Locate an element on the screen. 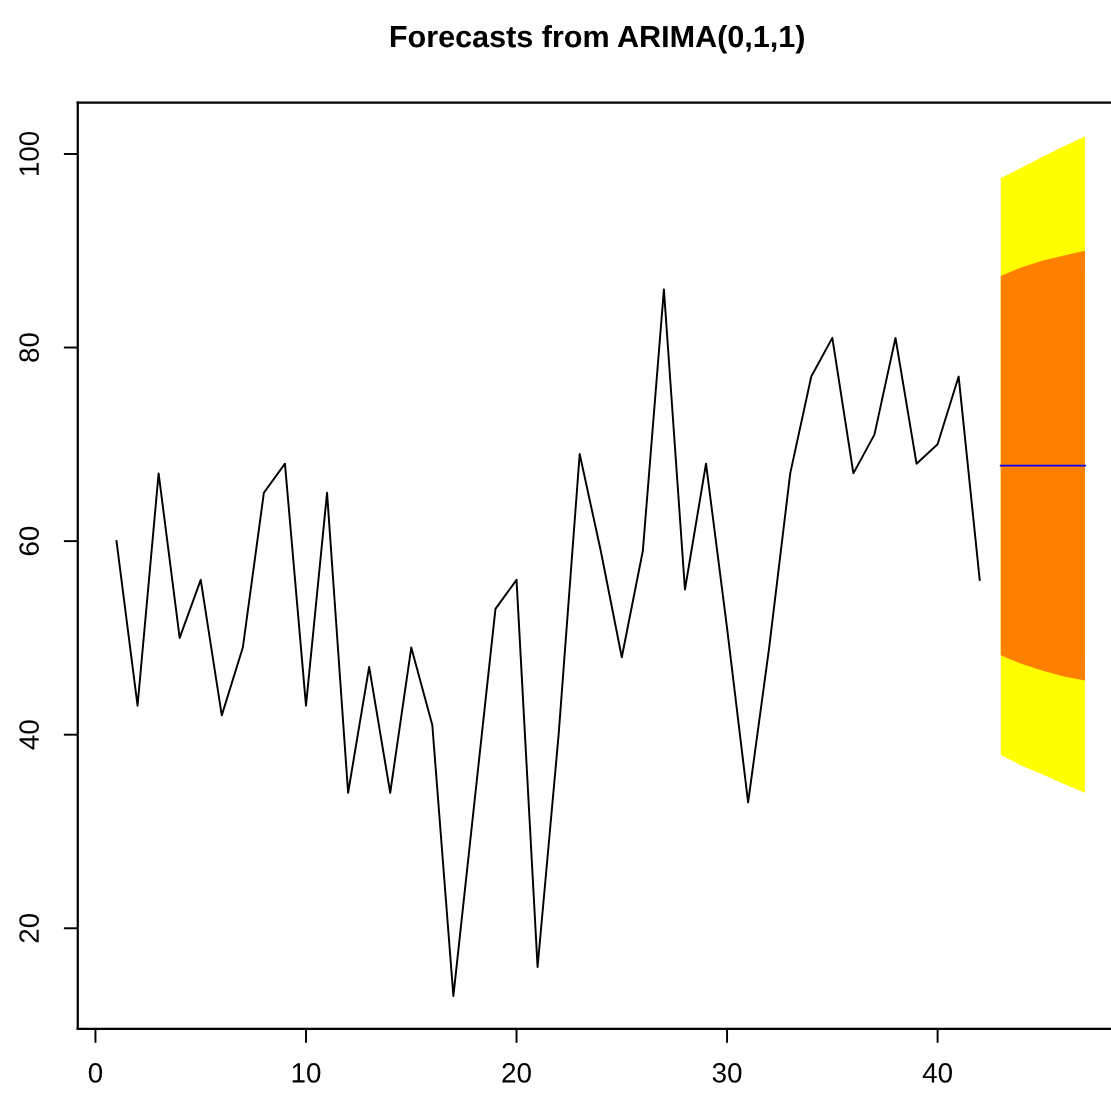  y-tick-label: 80 is located at coordinates (29, 347).